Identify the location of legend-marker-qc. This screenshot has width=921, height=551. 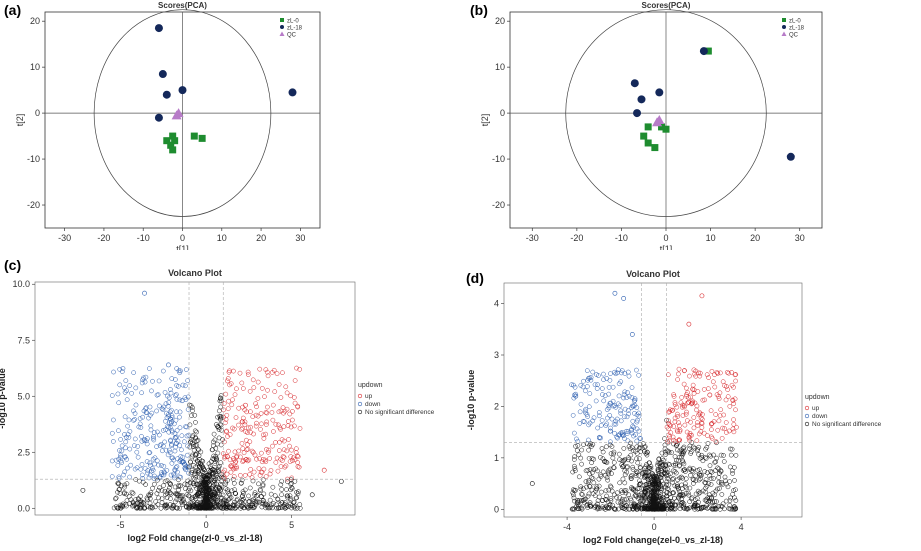
(784, 33).